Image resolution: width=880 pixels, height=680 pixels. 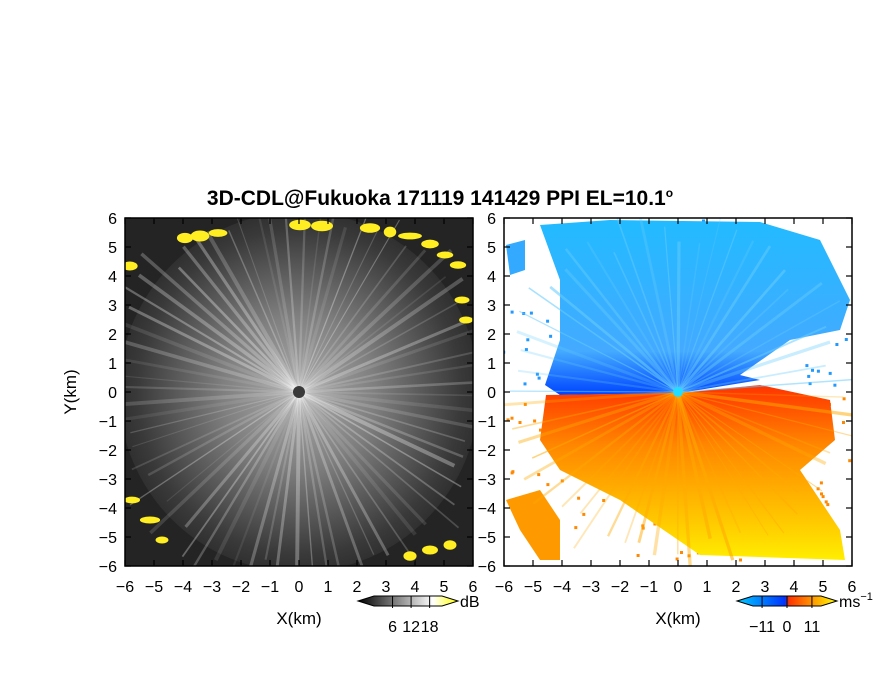 I want to click on velocity-colorbar-unit: ms−1, so click(x=856, y=601).